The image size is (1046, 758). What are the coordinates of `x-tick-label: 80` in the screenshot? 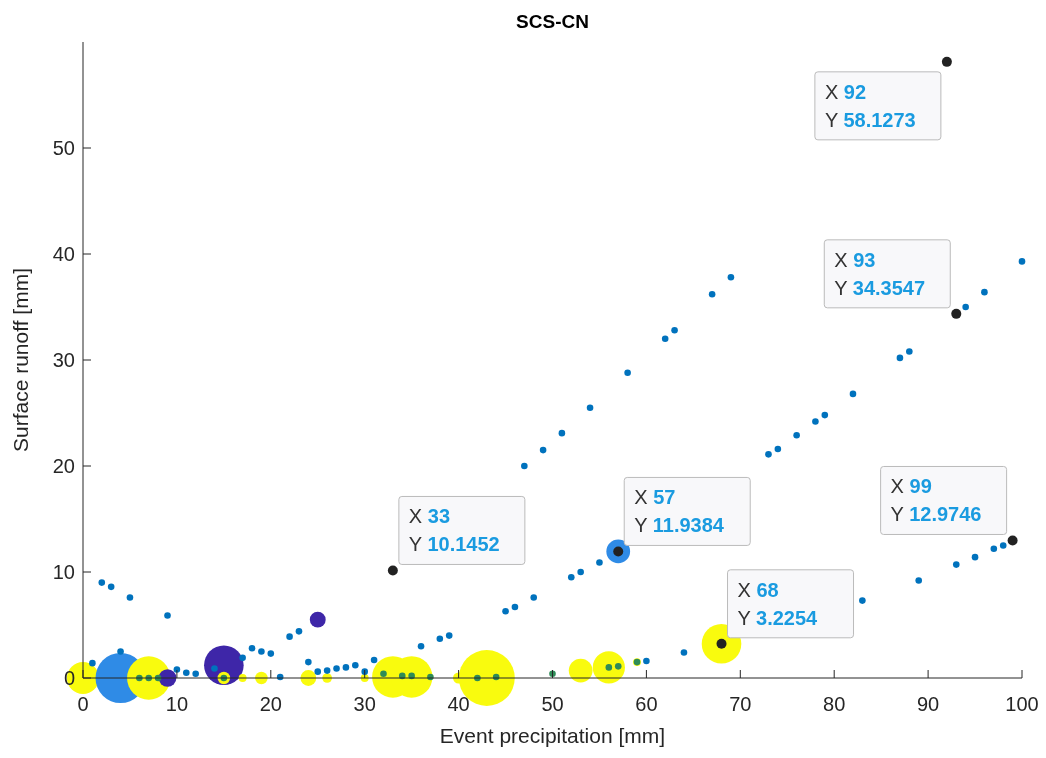 It's located at (834, 704).